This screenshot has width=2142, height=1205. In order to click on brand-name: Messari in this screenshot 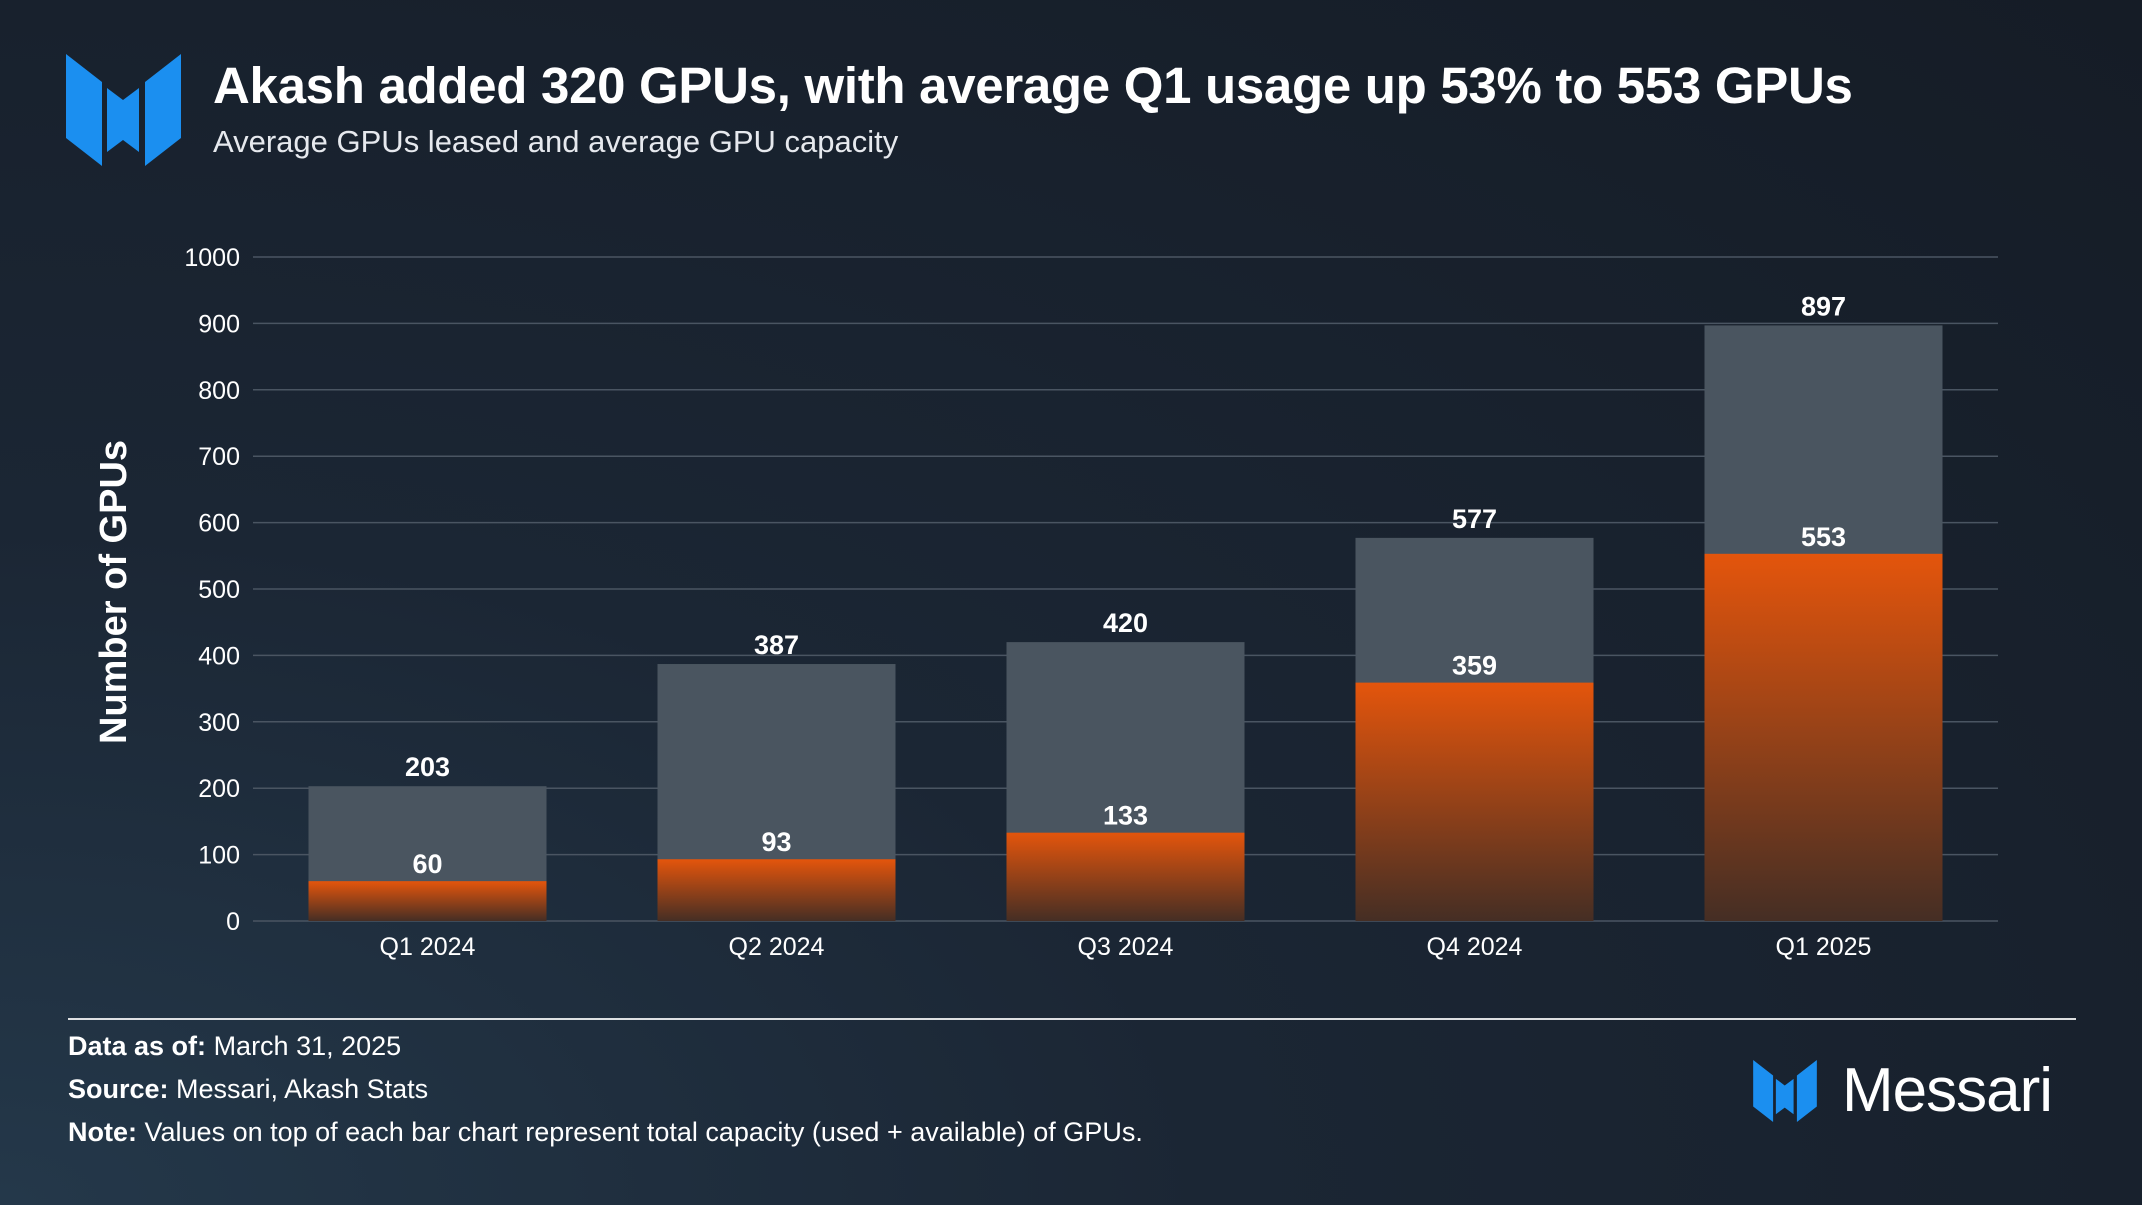, I will do `click(1947, 1090)`.